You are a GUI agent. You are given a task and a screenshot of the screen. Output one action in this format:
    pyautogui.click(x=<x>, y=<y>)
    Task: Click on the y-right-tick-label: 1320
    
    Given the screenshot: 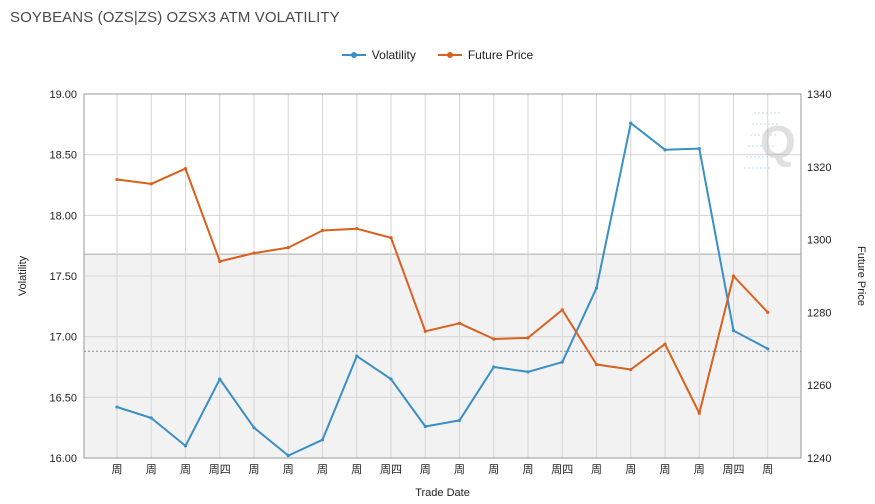 What is the action you would take?
    pyautogui.click(x=819, y=168)
    